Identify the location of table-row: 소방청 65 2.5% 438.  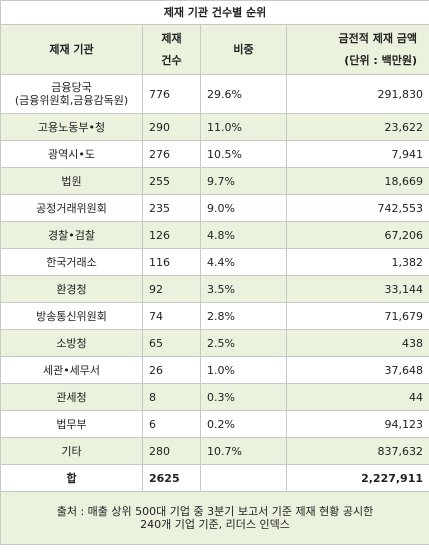
(214, 343).